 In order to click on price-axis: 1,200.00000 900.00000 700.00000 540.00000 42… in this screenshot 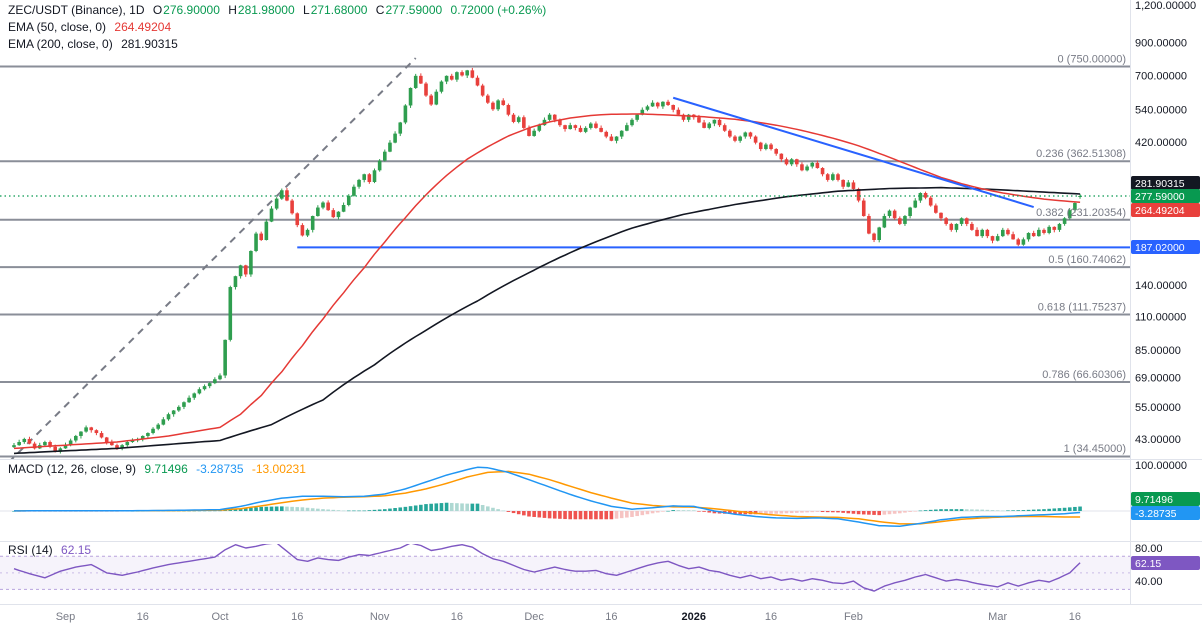, I will do `click(1165, 294)`.